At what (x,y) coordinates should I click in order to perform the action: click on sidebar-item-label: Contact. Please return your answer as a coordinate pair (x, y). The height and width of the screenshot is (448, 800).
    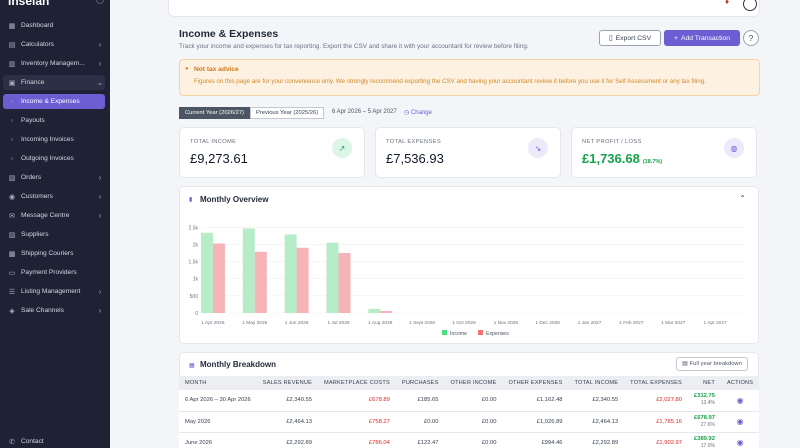
    Looking at the image, I should click on (32, 441).